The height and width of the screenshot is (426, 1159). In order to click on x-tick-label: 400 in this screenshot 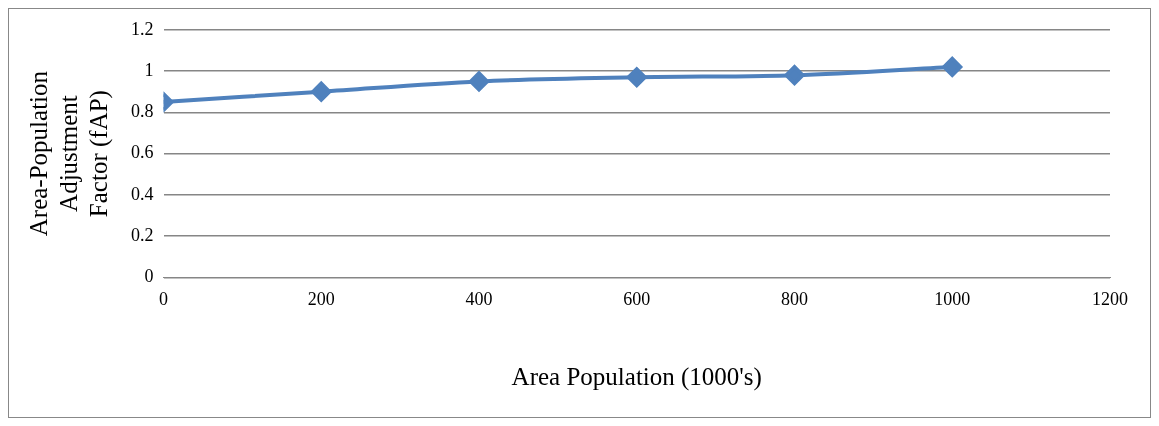, I will do `click(479, 298)`.